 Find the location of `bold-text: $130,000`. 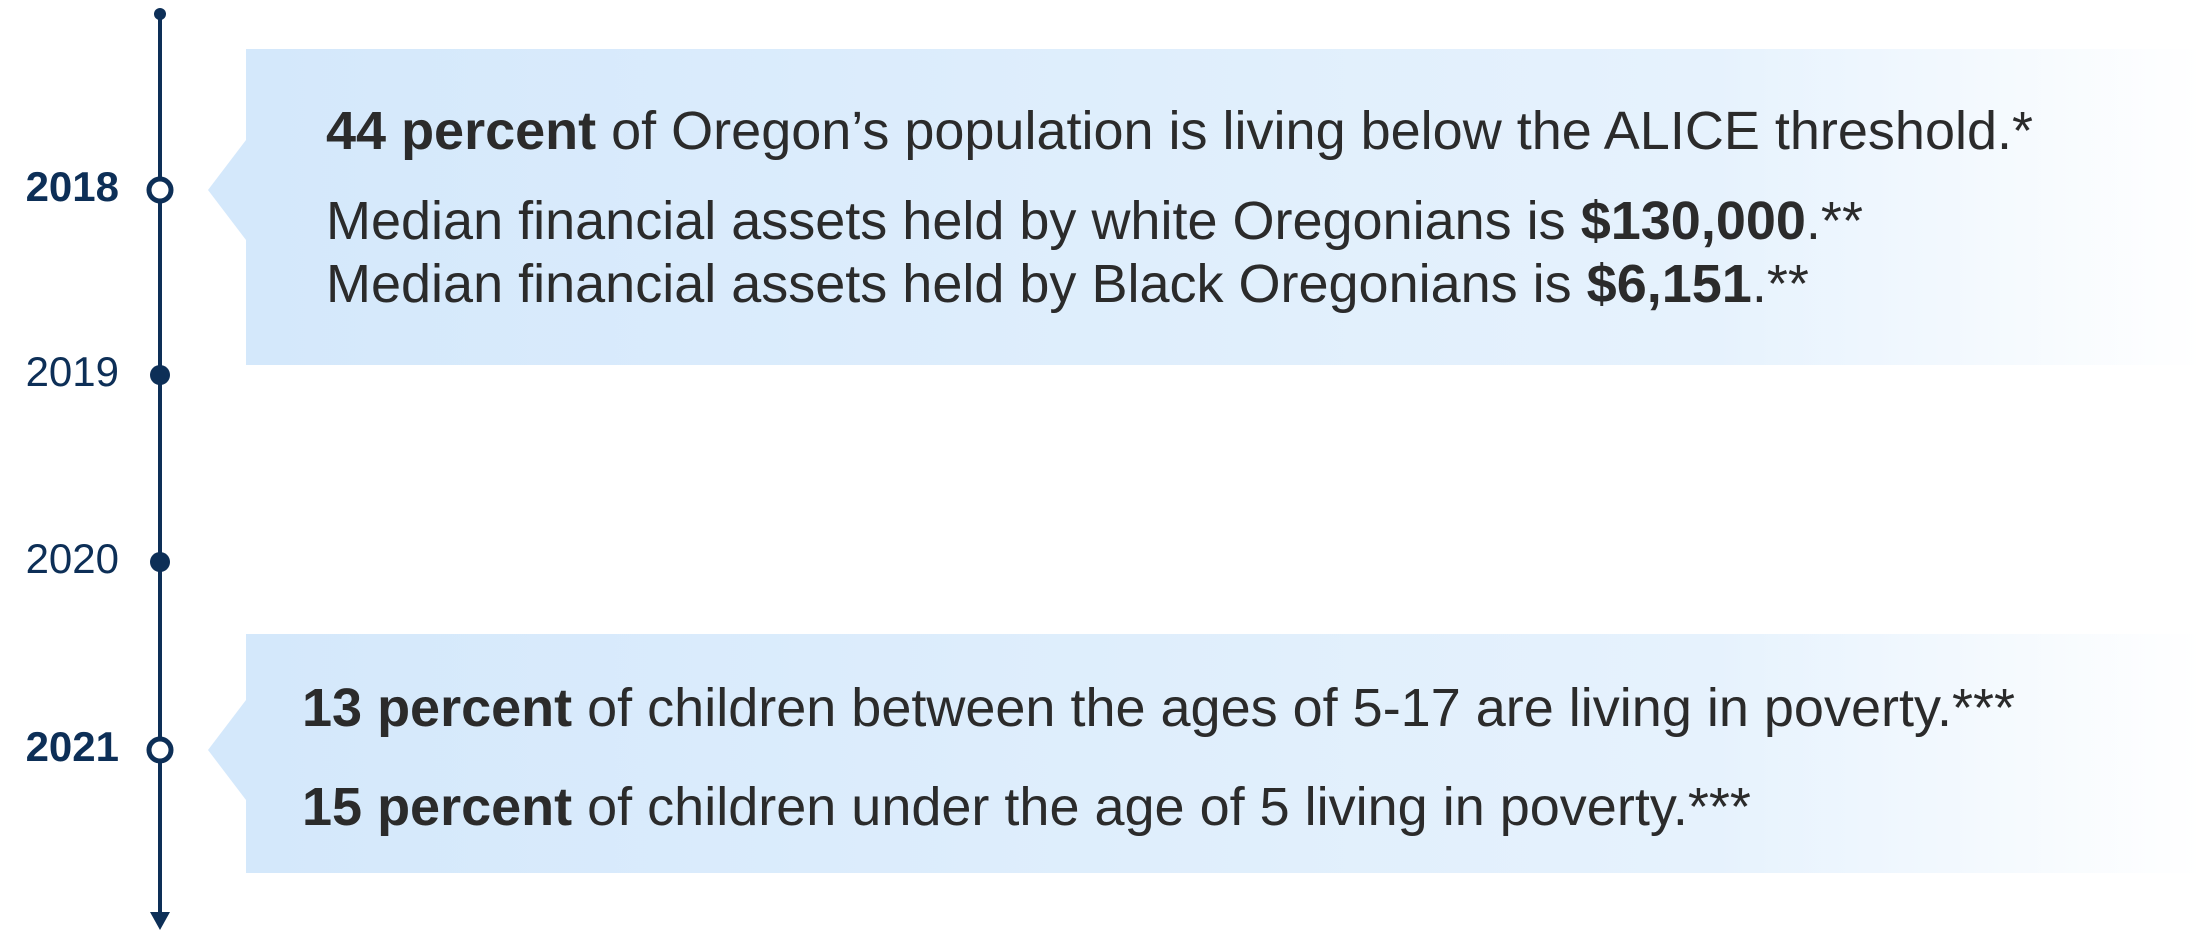

bold-text: $130,000 is located at coordinates (1693, 221).